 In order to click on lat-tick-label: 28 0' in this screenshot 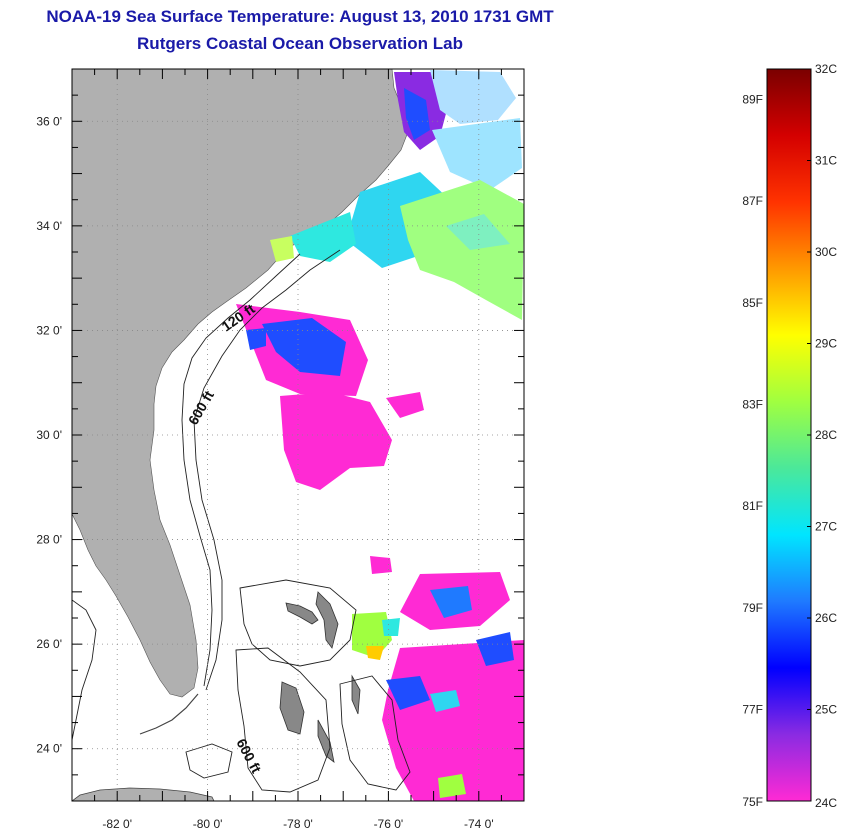, I will do `click(49, 540)`.